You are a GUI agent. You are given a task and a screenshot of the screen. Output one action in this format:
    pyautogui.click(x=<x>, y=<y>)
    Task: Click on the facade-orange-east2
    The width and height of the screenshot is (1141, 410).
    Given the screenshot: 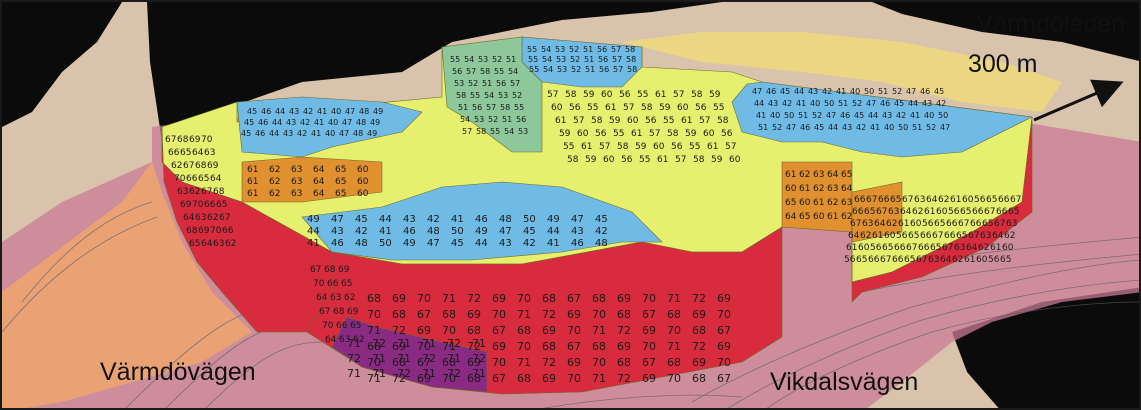 What is the action you would take?
    pyautogui.click(x=877, y=212)
    